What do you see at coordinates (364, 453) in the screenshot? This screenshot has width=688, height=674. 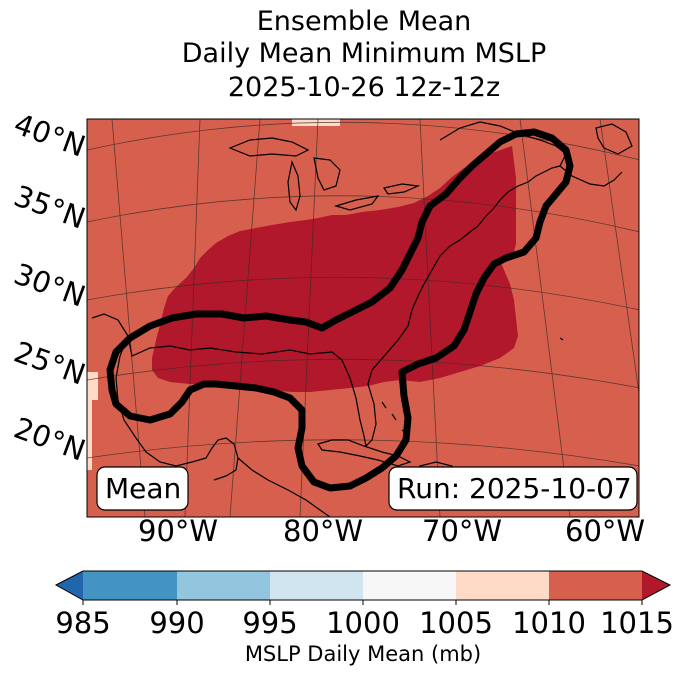 I see `cuba-coastline` at bounding box center [364, 453].